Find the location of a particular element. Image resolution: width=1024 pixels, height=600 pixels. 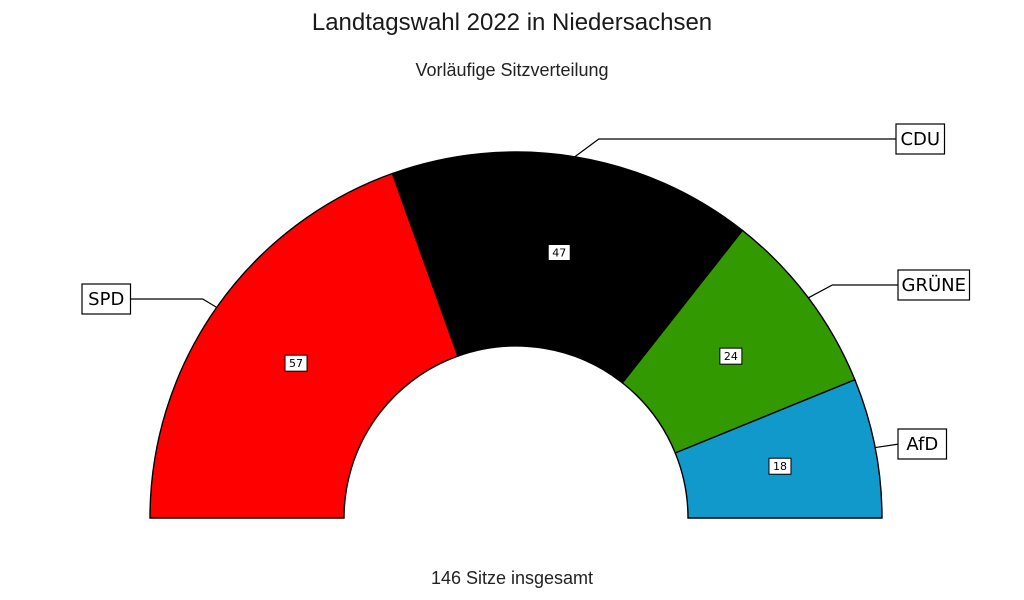

value-box-spd is located at coordinates (296, 363).